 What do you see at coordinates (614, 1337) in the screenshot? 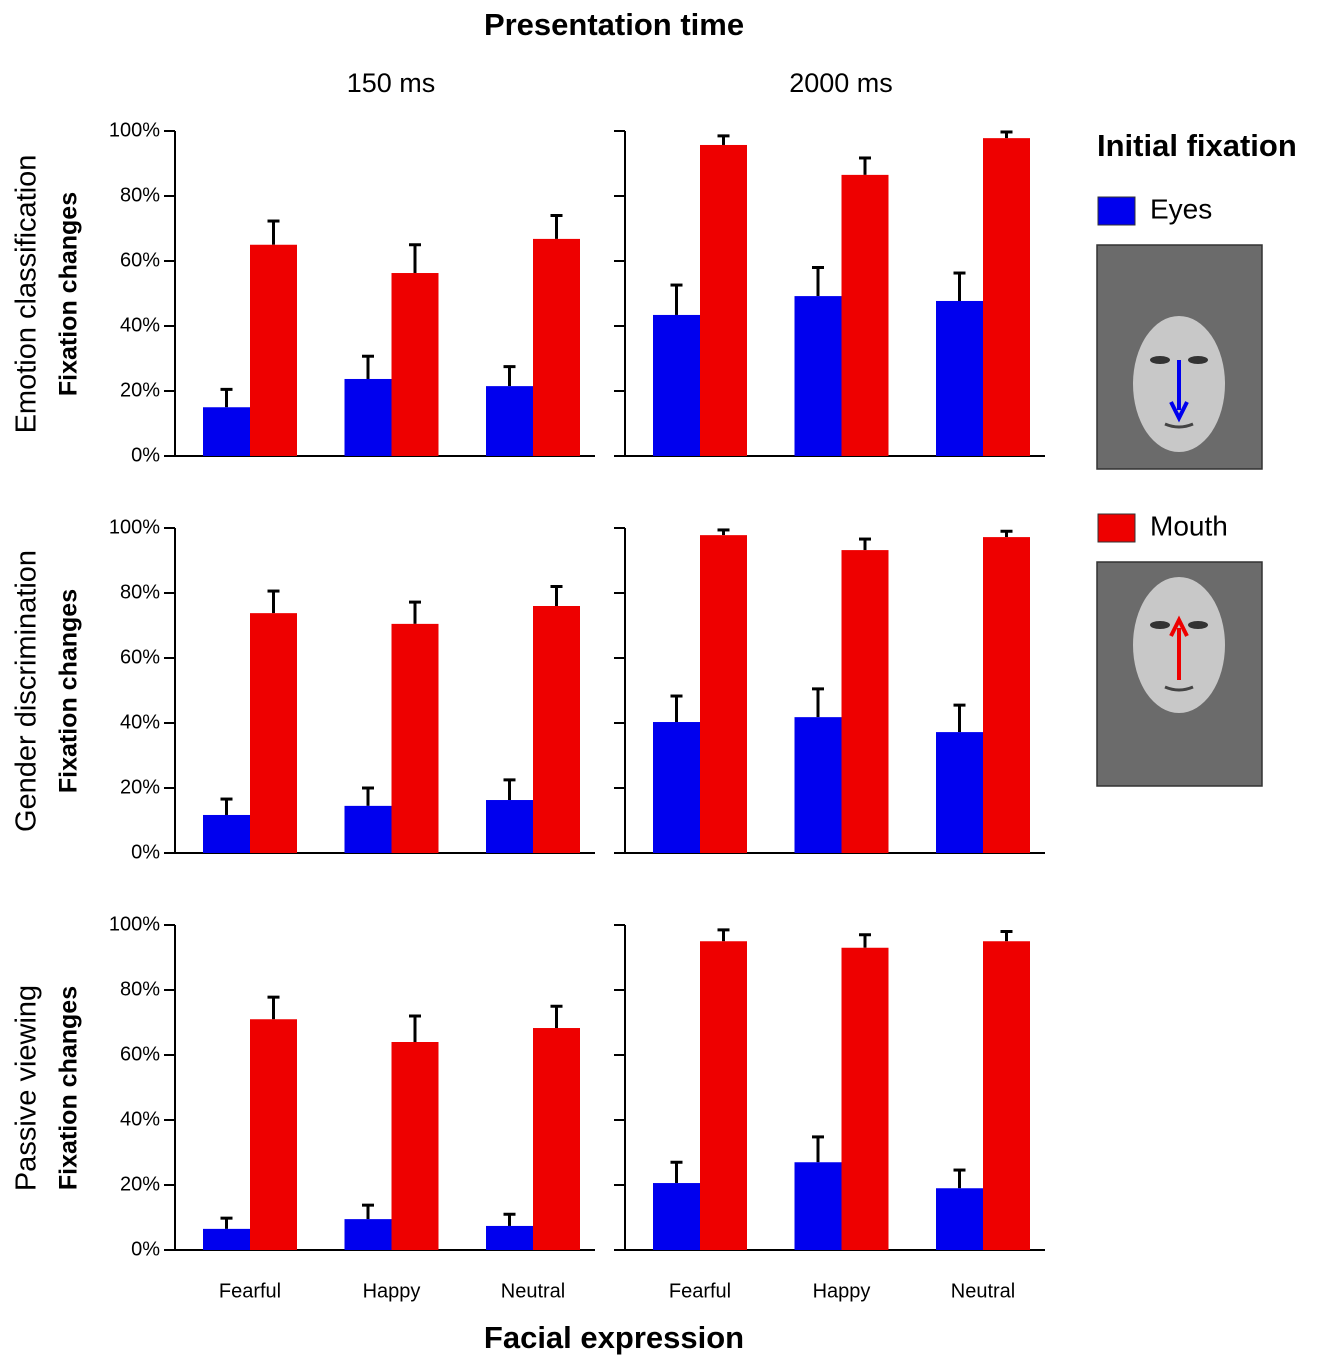
I see `x-axis-title: Facial expression` at bounding box center [614, 1337].